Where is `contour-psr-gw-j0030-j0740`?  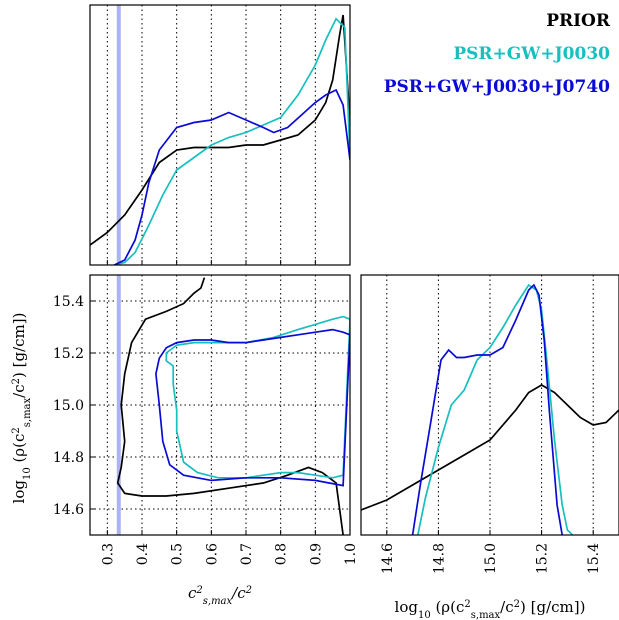
contour-psr-gw-j0030-j0740 is located at coordinates (252, 407).